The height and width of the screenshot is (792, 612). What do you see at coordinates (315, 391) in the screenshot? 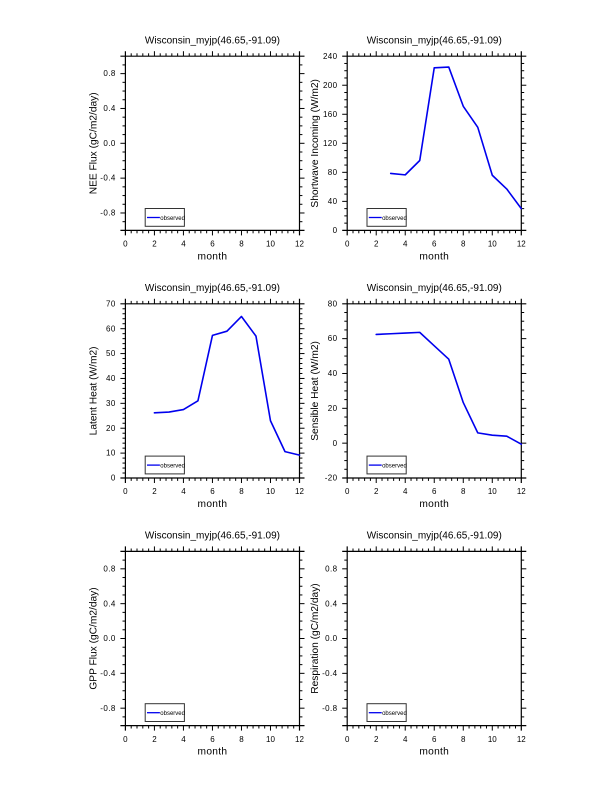
I see `svg-text: Sensible Heat (W/m2)` at bounding box center [315, 391].